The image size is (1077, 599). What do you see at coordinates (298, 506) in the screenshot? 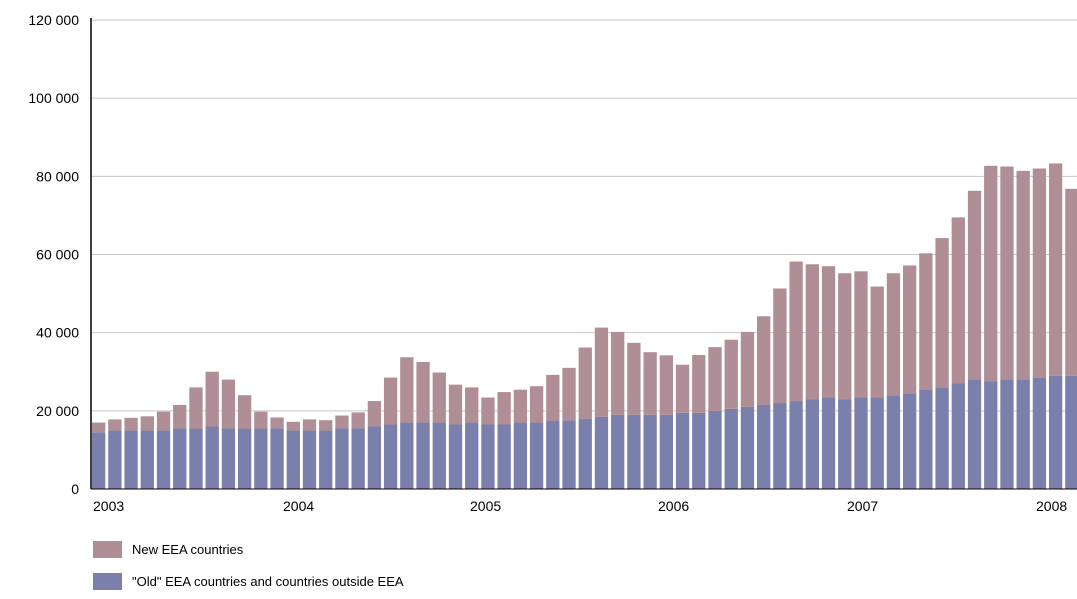
I see `x-tick-label: 2004` at bounding box center [298, 506].